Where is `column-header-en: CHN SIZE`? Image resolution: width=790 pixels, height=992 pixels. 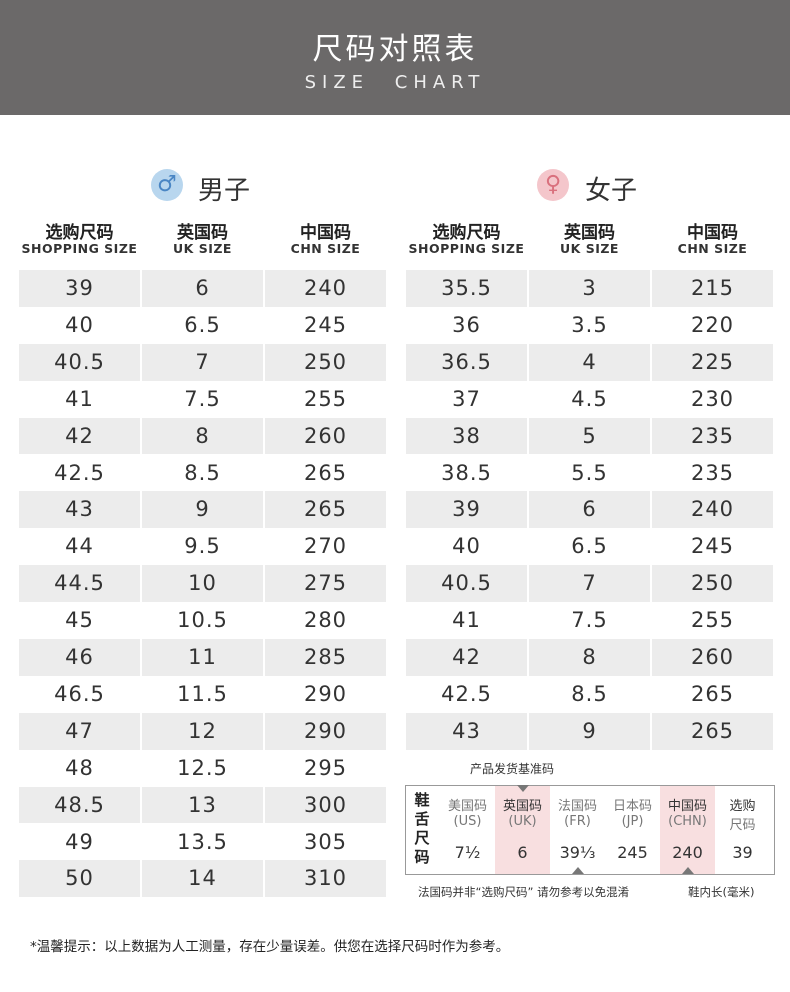
column-header-en: CHN SIZE is located at coordinates (712, 248).